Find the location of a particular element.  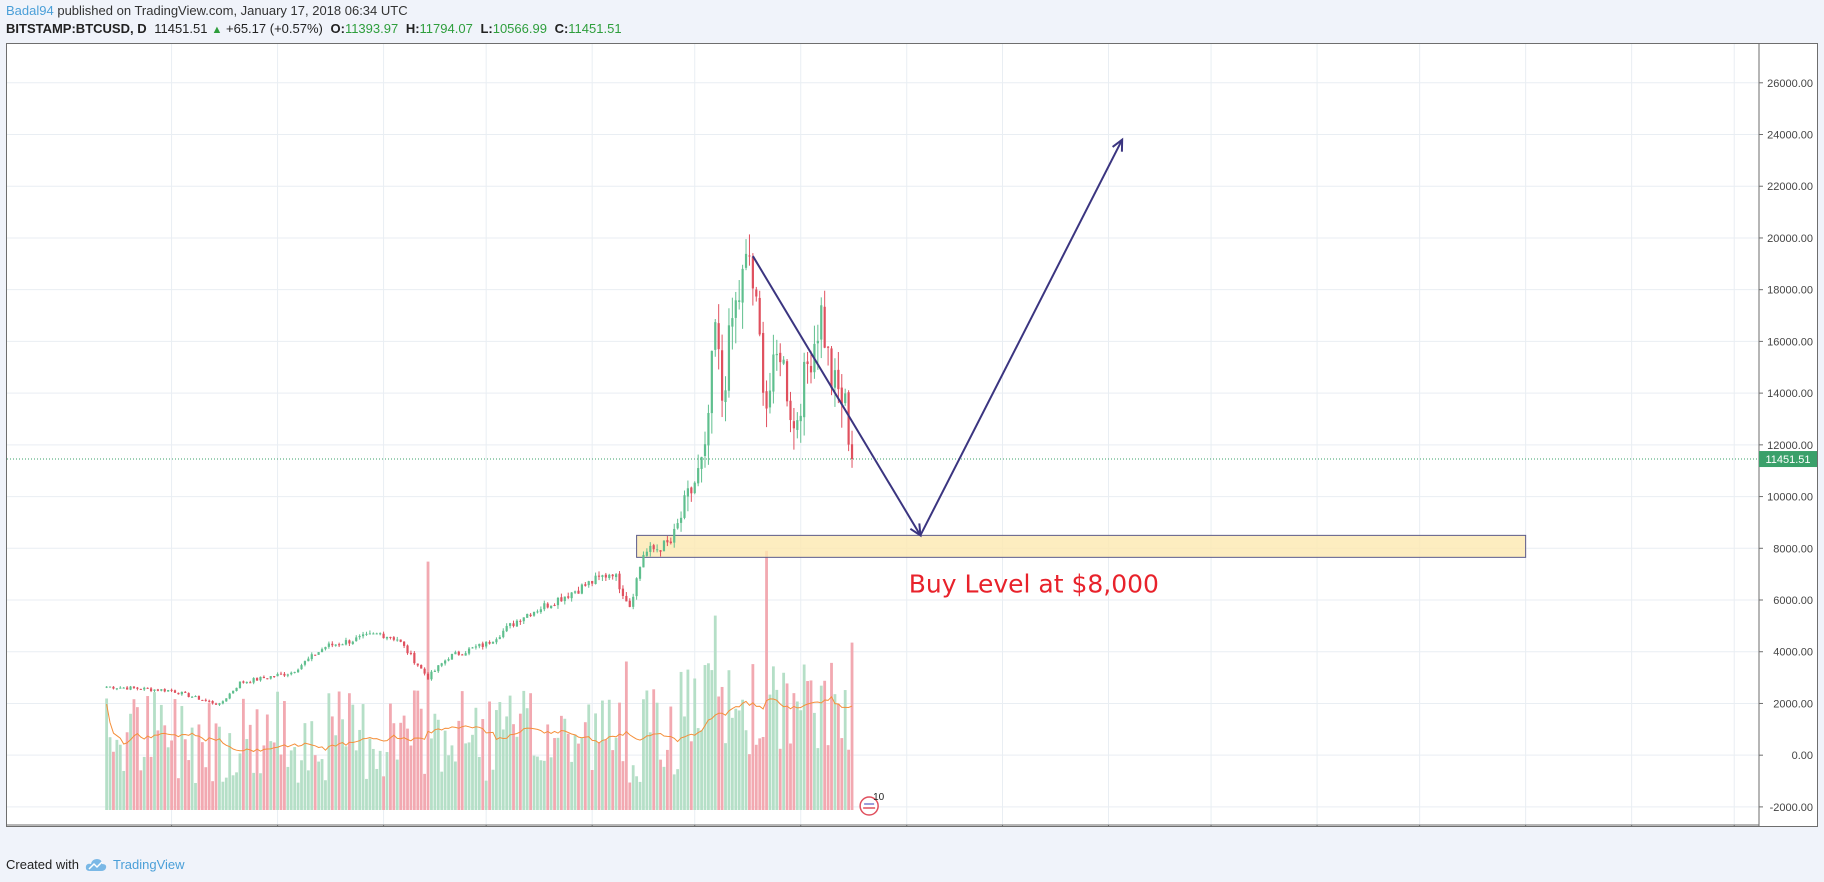

projection-arrow-up is located at coordinates (1021, 337).